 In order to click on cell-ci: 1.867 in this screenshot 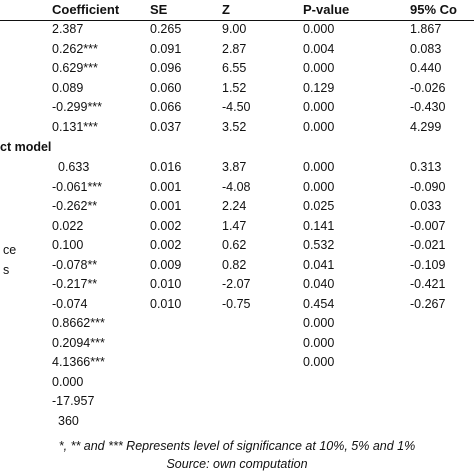, I will do `click(426, 29)`.